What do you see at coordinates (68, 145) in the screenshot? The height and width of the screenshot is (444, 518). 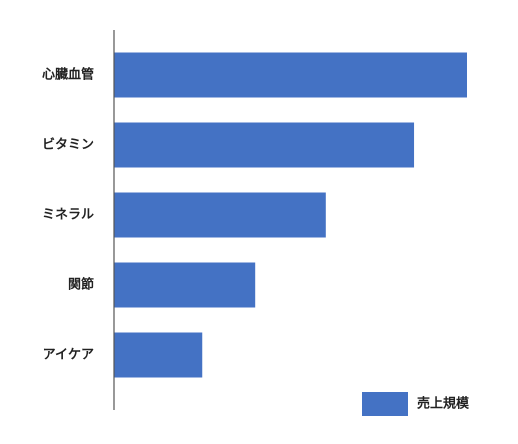 I see `category-label: ビタミン` at bounding box center [68, 145].